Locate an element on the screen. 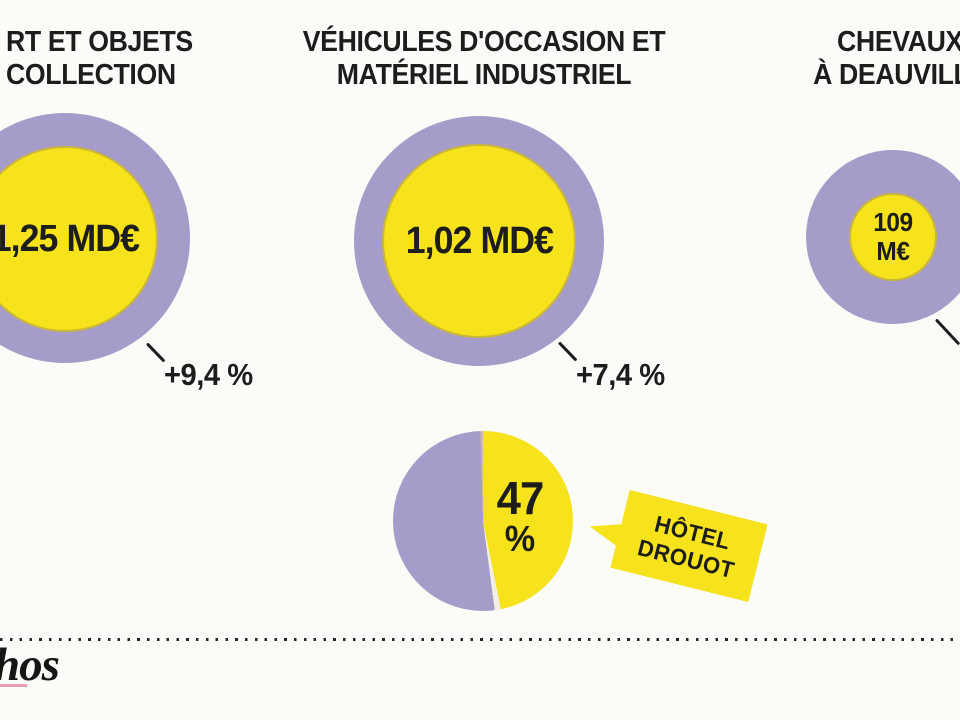 This screenshot has width=960, height=720. bubble-vehicles-inner-circle: 1,02 MD€ is located at coordinates (479, 241).